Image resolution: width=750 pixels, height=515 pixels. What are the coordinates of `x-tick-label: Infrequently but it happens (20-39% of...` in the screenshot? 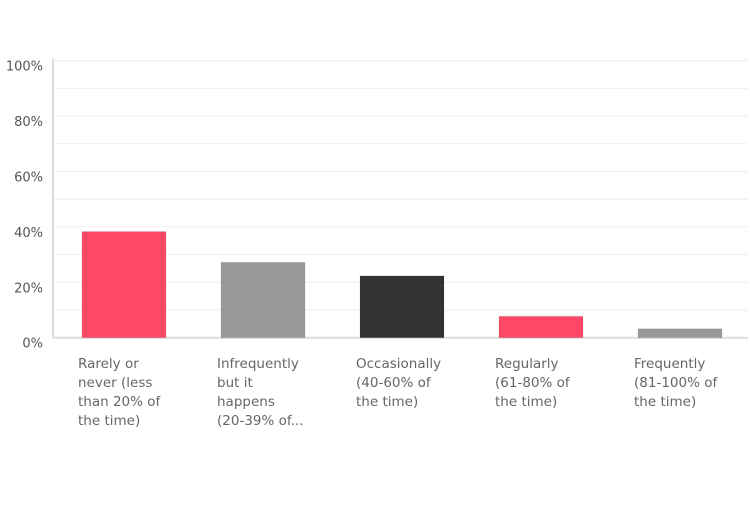 It's located at (272, 393).